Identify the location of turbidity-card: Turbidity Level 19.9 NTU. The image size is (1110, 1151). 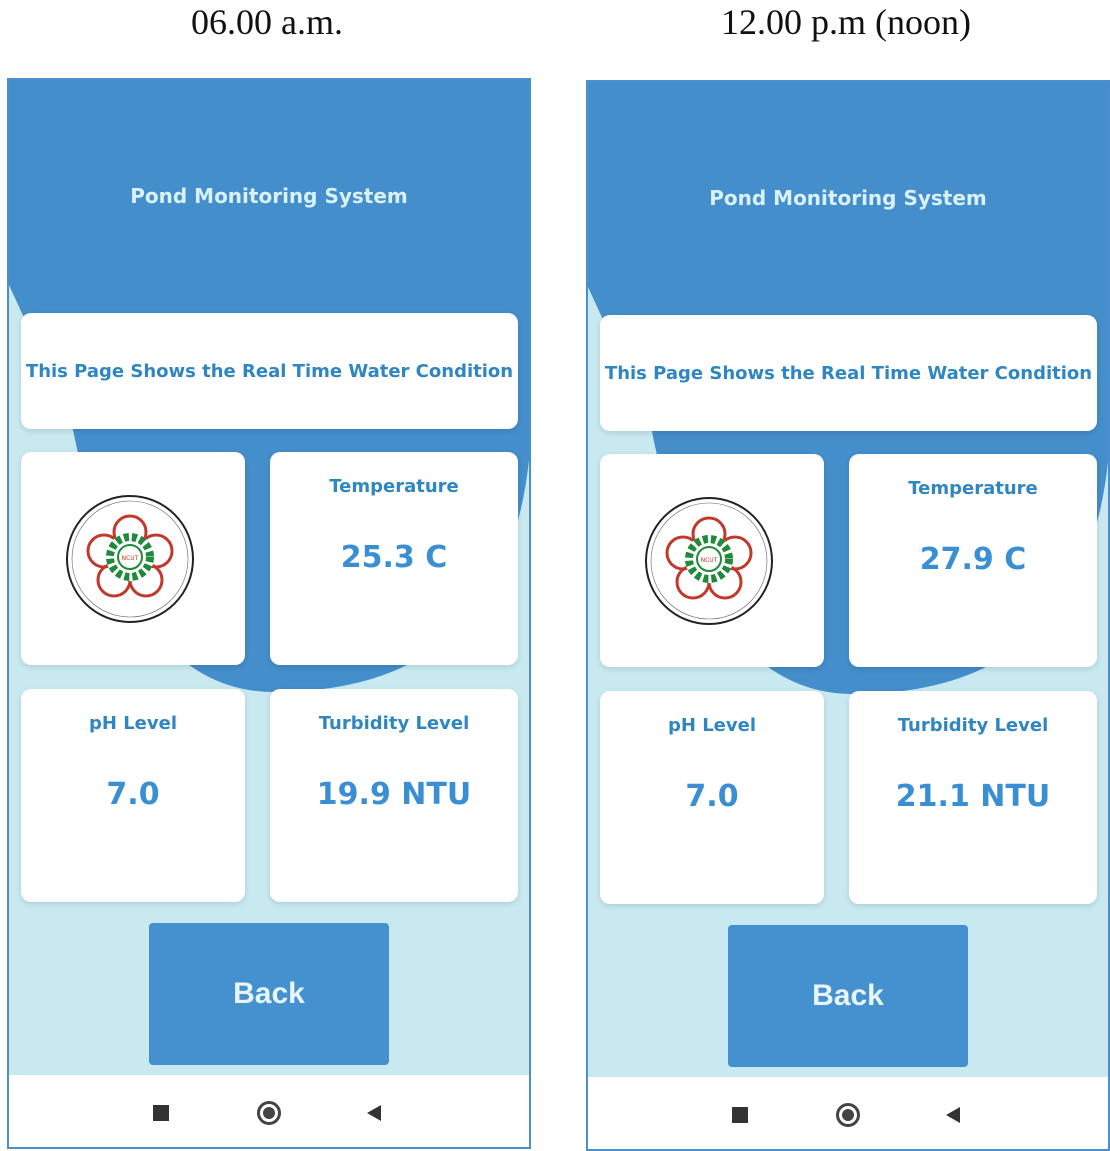
(394, 795).